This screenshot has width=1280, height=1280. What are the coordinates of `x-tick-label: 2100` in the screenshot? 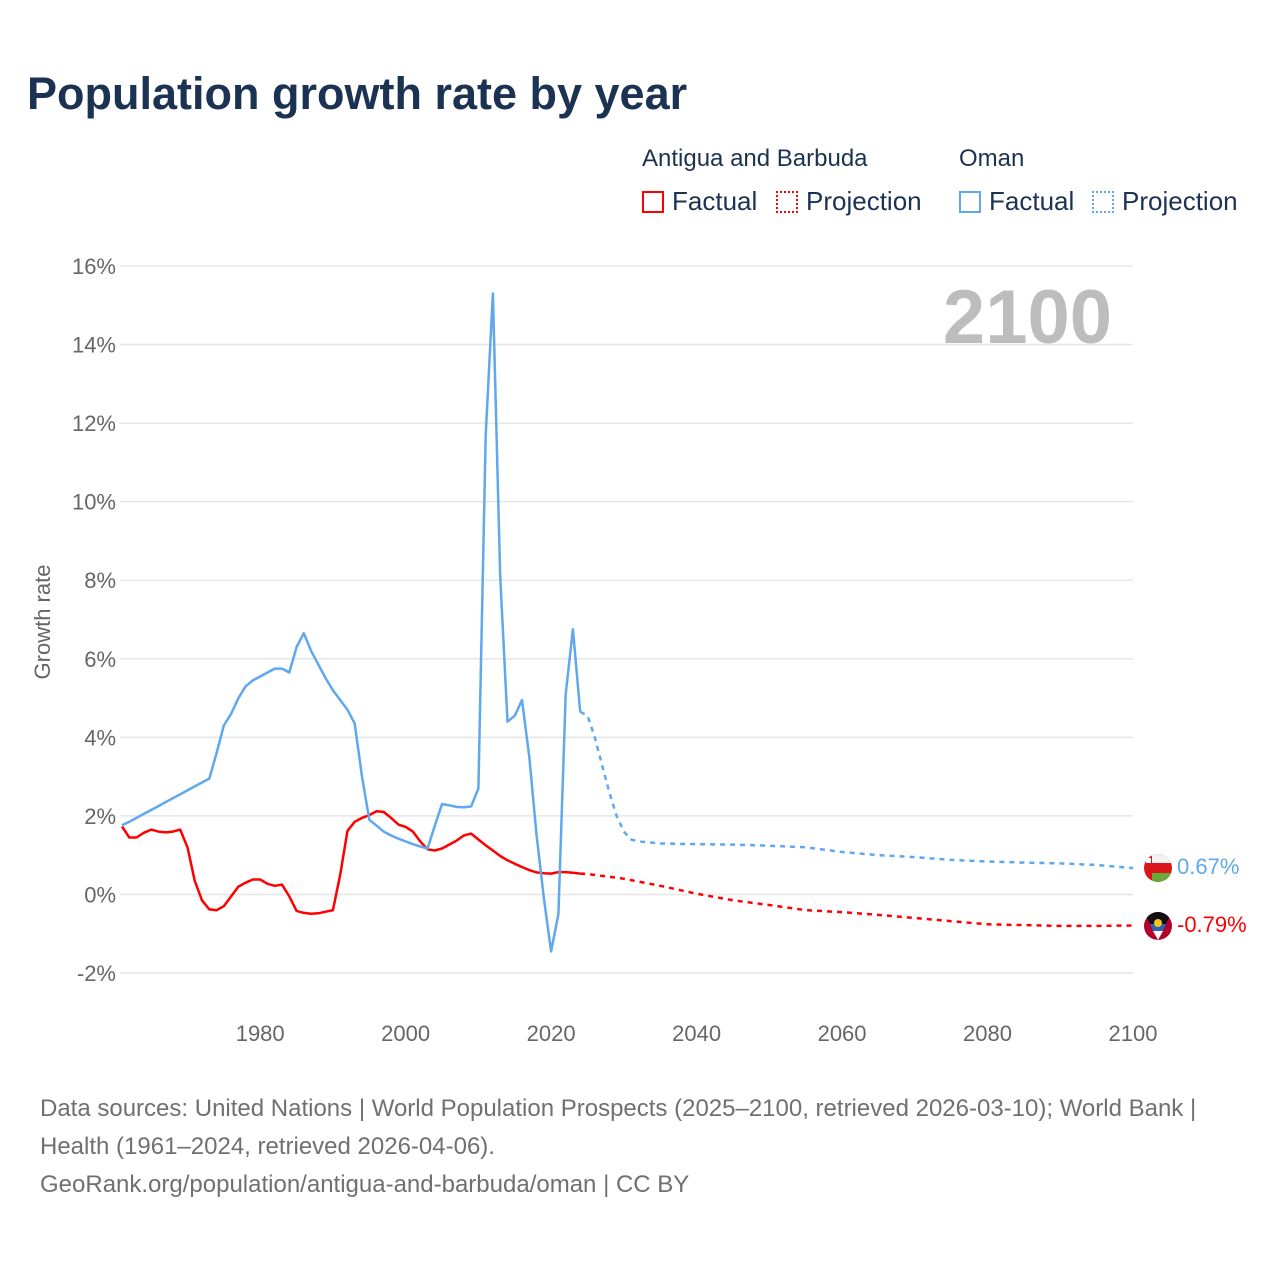 It's located at (1133, 1033).